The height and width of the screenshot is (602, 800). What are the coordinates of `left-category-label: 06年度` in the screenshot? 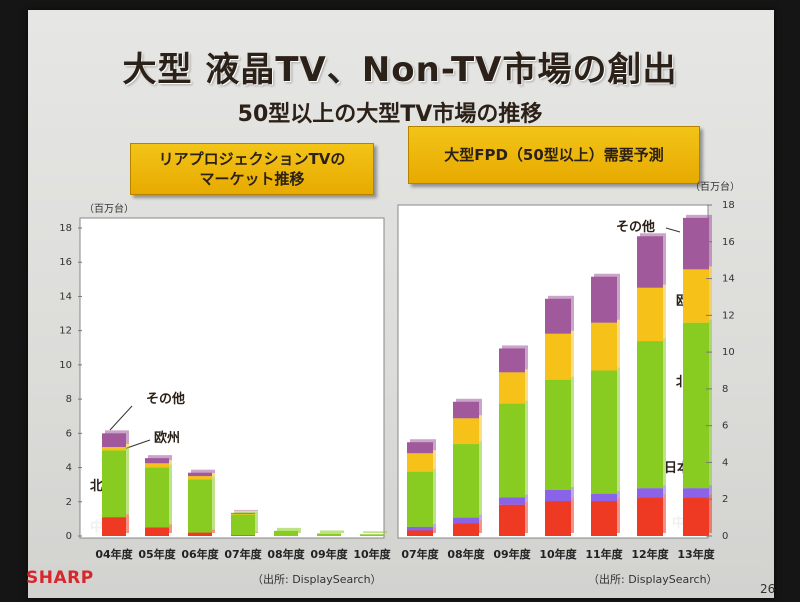 It's located at (200, 554).